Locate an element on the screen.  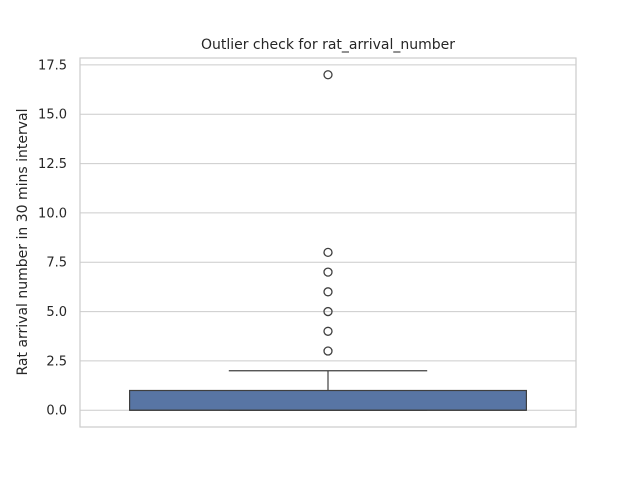
y-tick-label: 12.5 is located at coordinates (52, 164).